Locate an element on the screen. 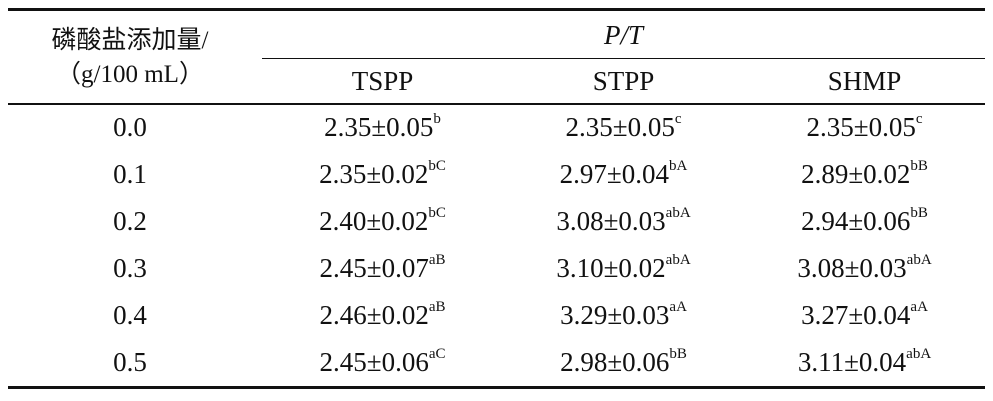 This screenshot has height=401, width=993. table-cell: 2.89±0.02bB is located at coordinates (864, 174).